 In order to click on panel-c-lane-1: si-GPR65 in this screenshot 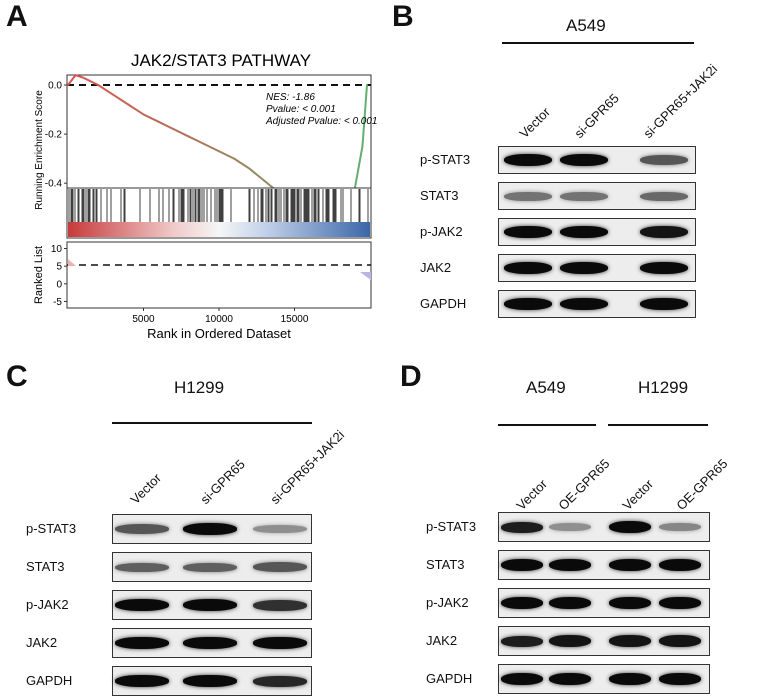, I will do `click(222, 481)`.